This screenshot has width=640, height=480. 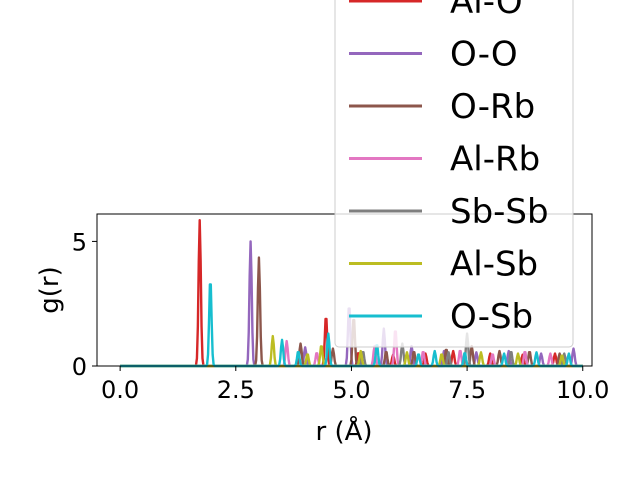 What do you see at coordinates (494, 265) in the screenshot?
I see `legend-label: Al-Sb` at bounding box center [494, 265].